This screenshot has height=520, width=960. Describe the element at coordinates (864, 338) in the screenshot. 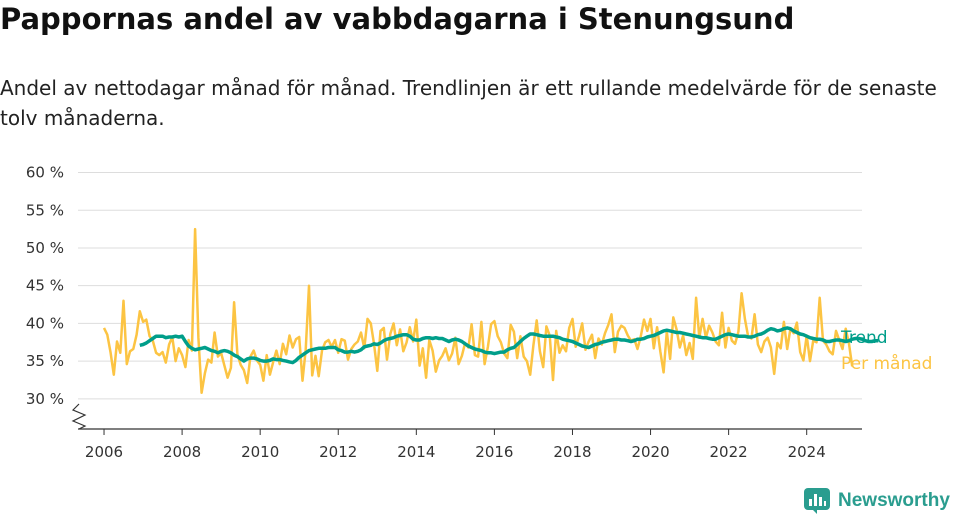

I see `trend-label: Trend` at that location.